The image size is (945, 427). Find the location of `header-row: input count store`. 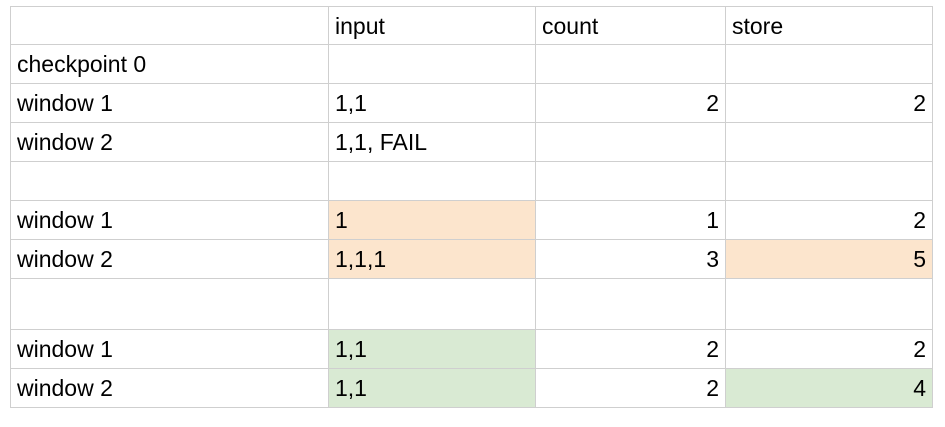

header-row: input count store is located at coordinates (471, 25).